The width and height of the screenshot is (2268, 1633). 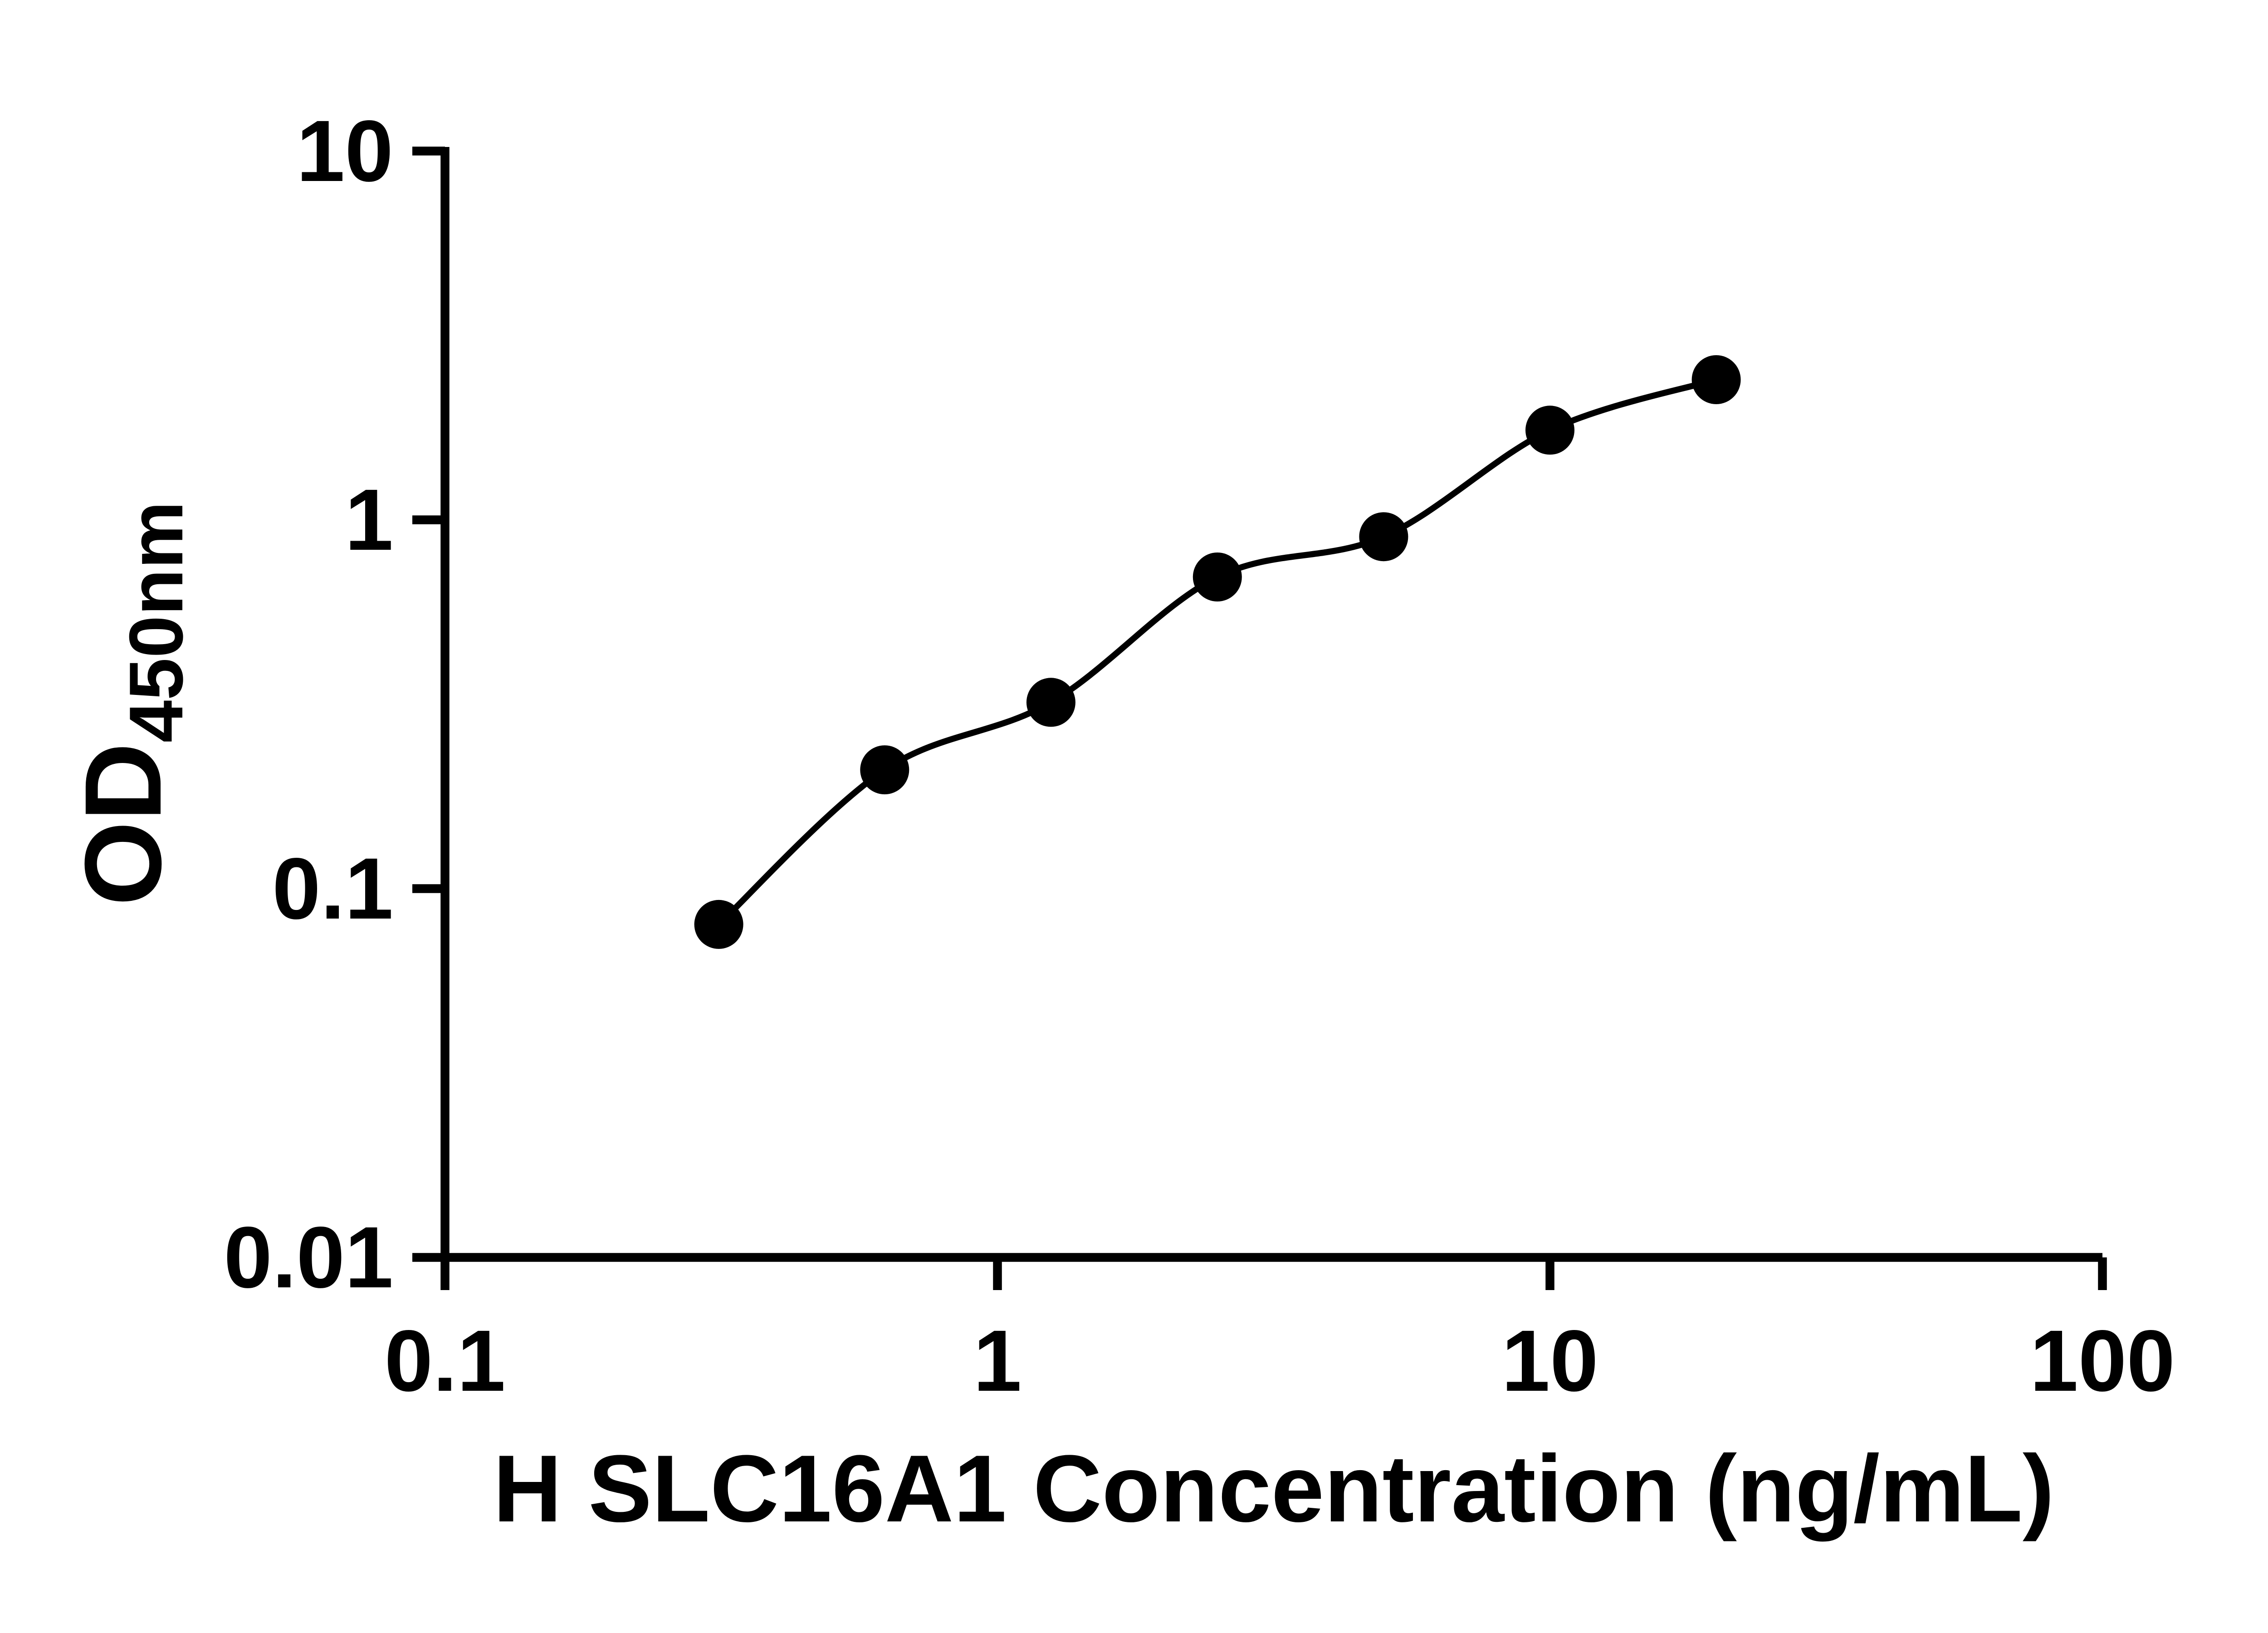 What do you see at coordinates (1274, 1488) in the screenshot?
I see `x-axis-title: H SLC16A1 Concentration (ng/mL)` at bounding box center [1274, 1488].